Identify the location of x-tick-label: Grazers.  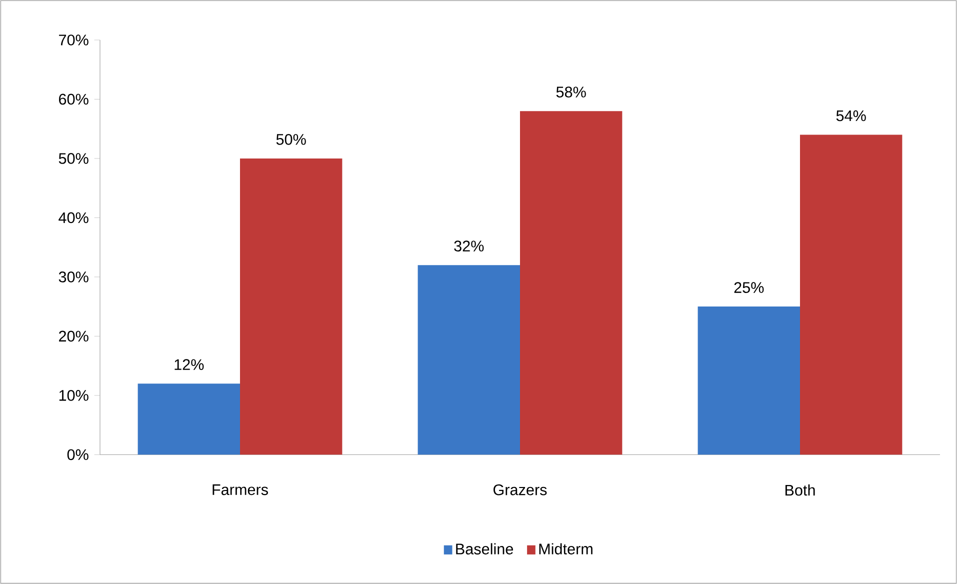
(520, 490).